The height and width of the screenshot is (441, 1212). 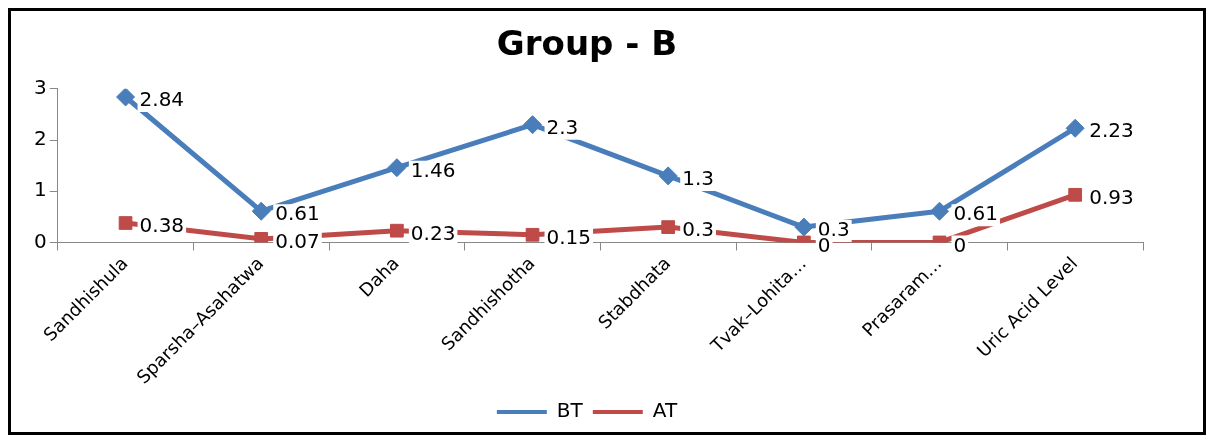 I want to click on data-label: 0.07, so click(x=297, y=241).